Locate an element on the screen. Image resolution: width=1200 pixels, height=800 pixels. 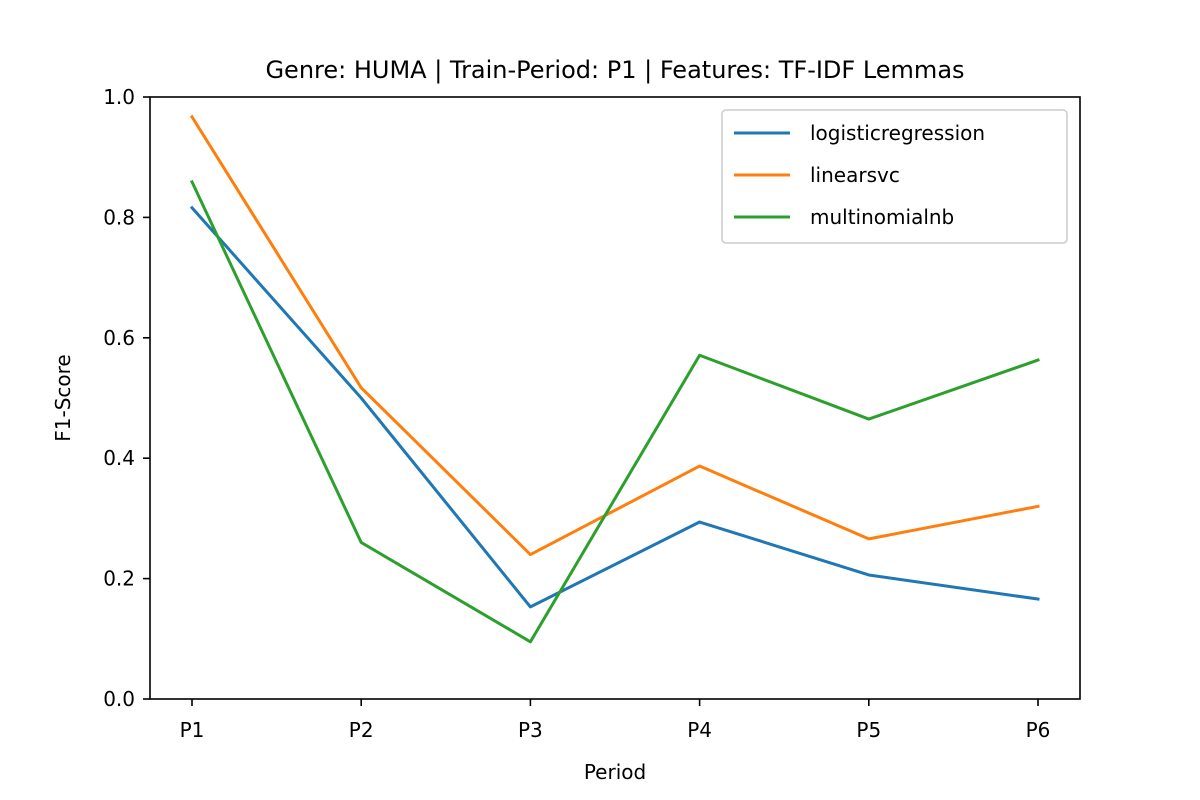
x-tick-label-P2: P2 is located at coordinates (361, 730).